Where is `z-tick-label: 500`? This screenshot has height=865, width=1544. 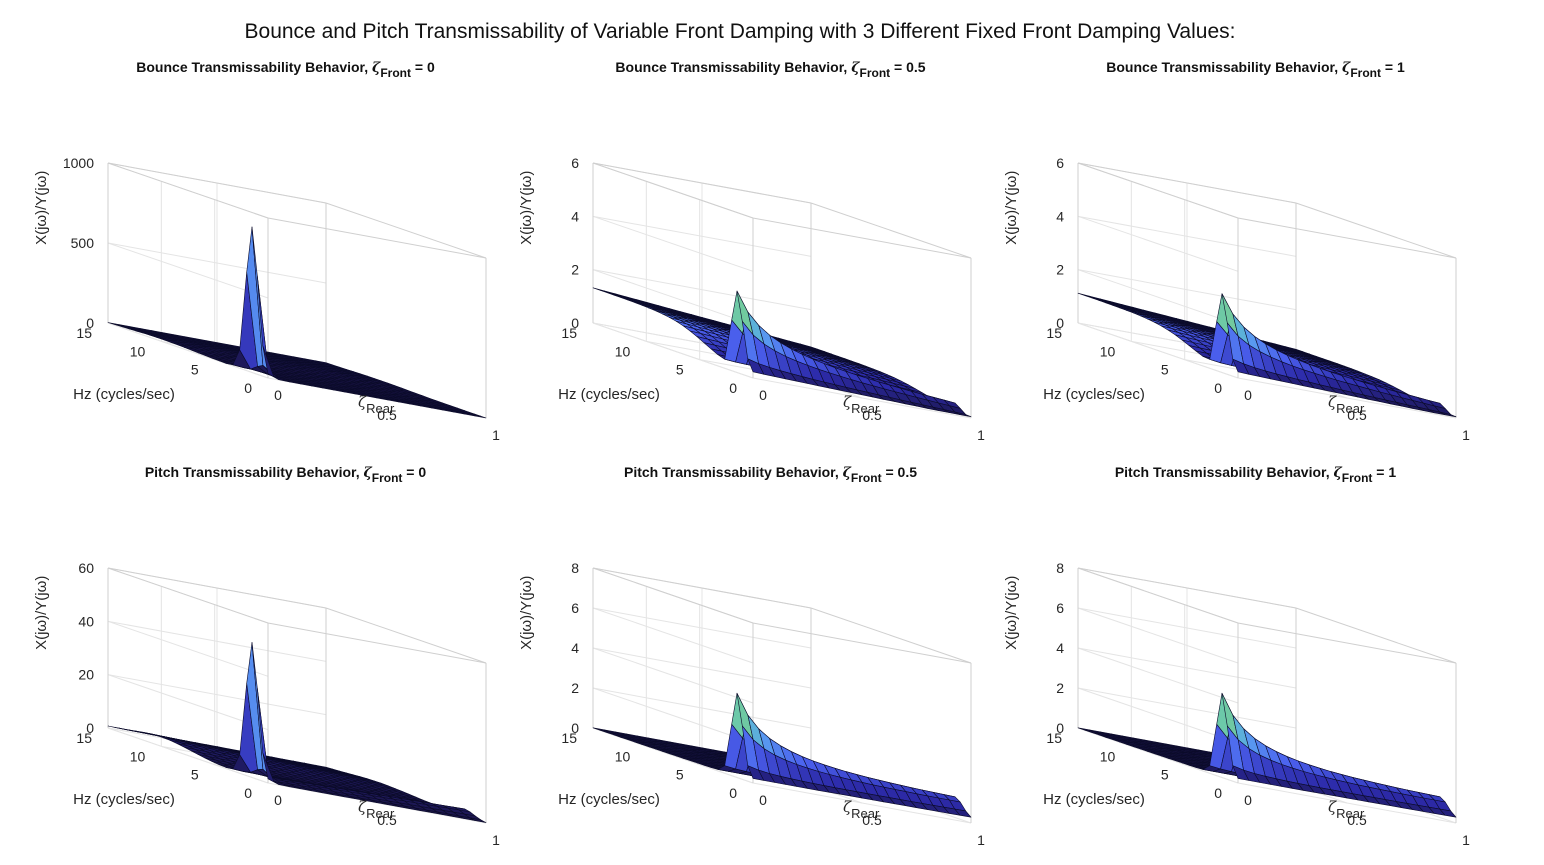 z-tick-label: 500 is located at coordinates (83, 243).